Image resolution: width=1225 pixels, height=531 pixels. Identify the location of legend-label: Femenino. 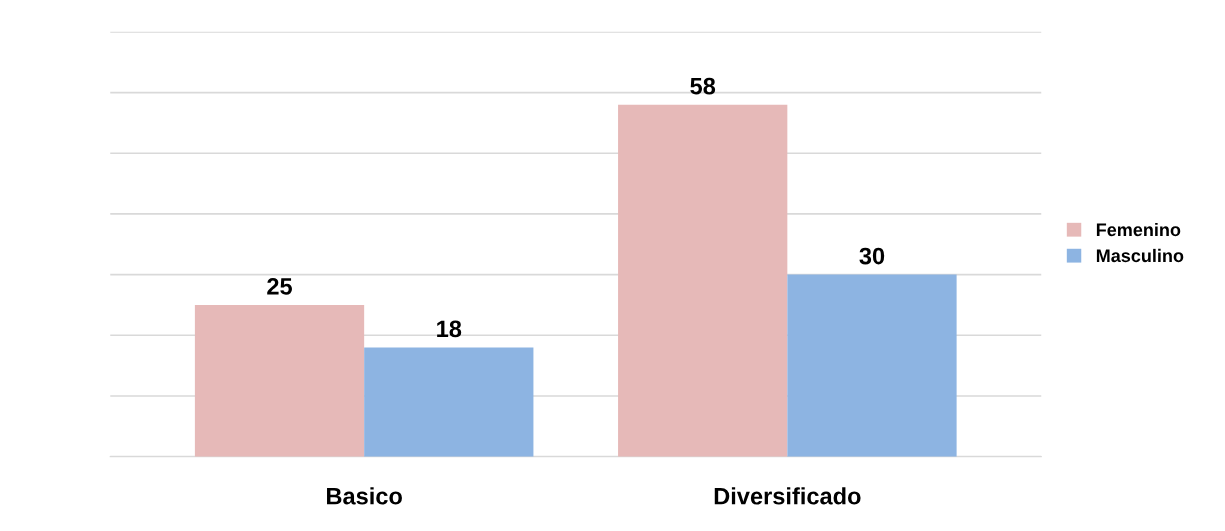
(1138, 229).